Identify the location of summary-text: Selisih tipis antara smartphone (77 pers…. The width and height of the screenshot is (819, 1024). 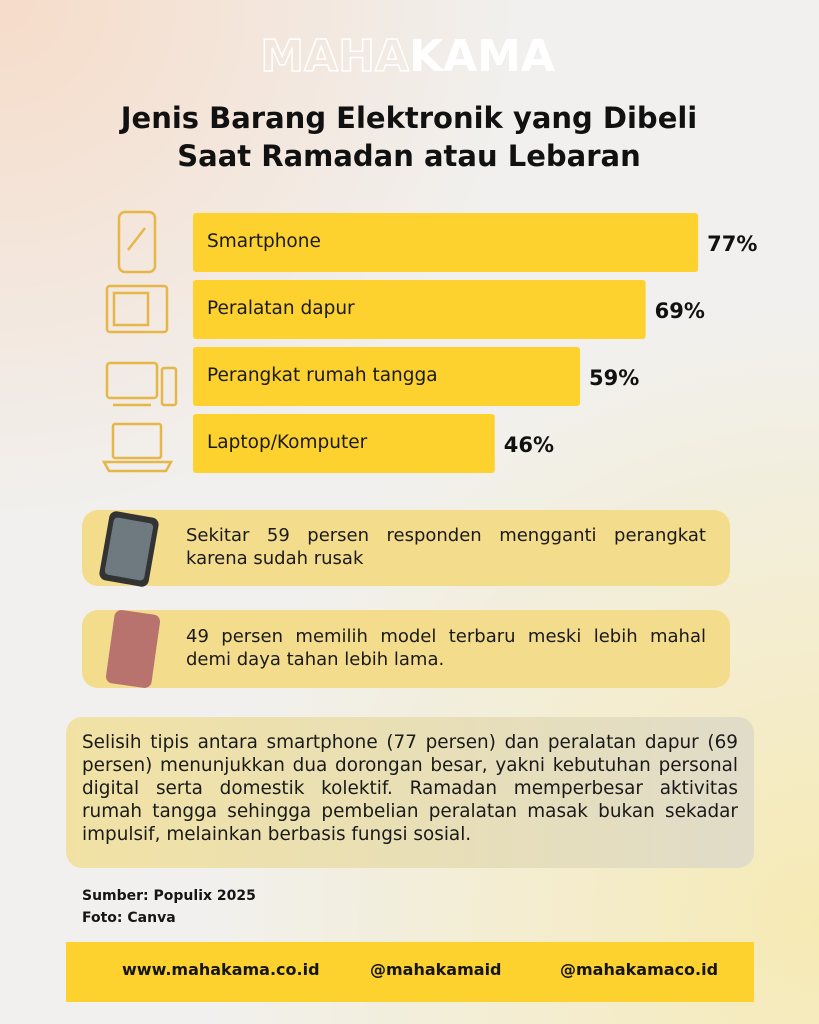
(410, 788).